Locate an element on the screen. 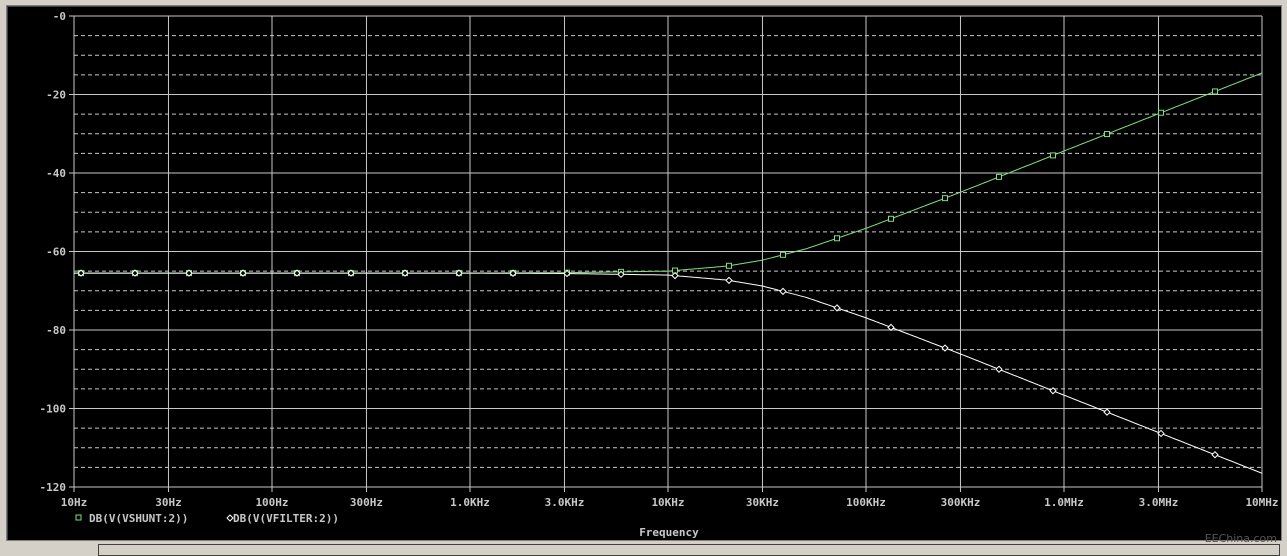 The height and width of the screenshot is (556, 1287). x-tick-label: 100KHz is located at coordinates (866, 502).